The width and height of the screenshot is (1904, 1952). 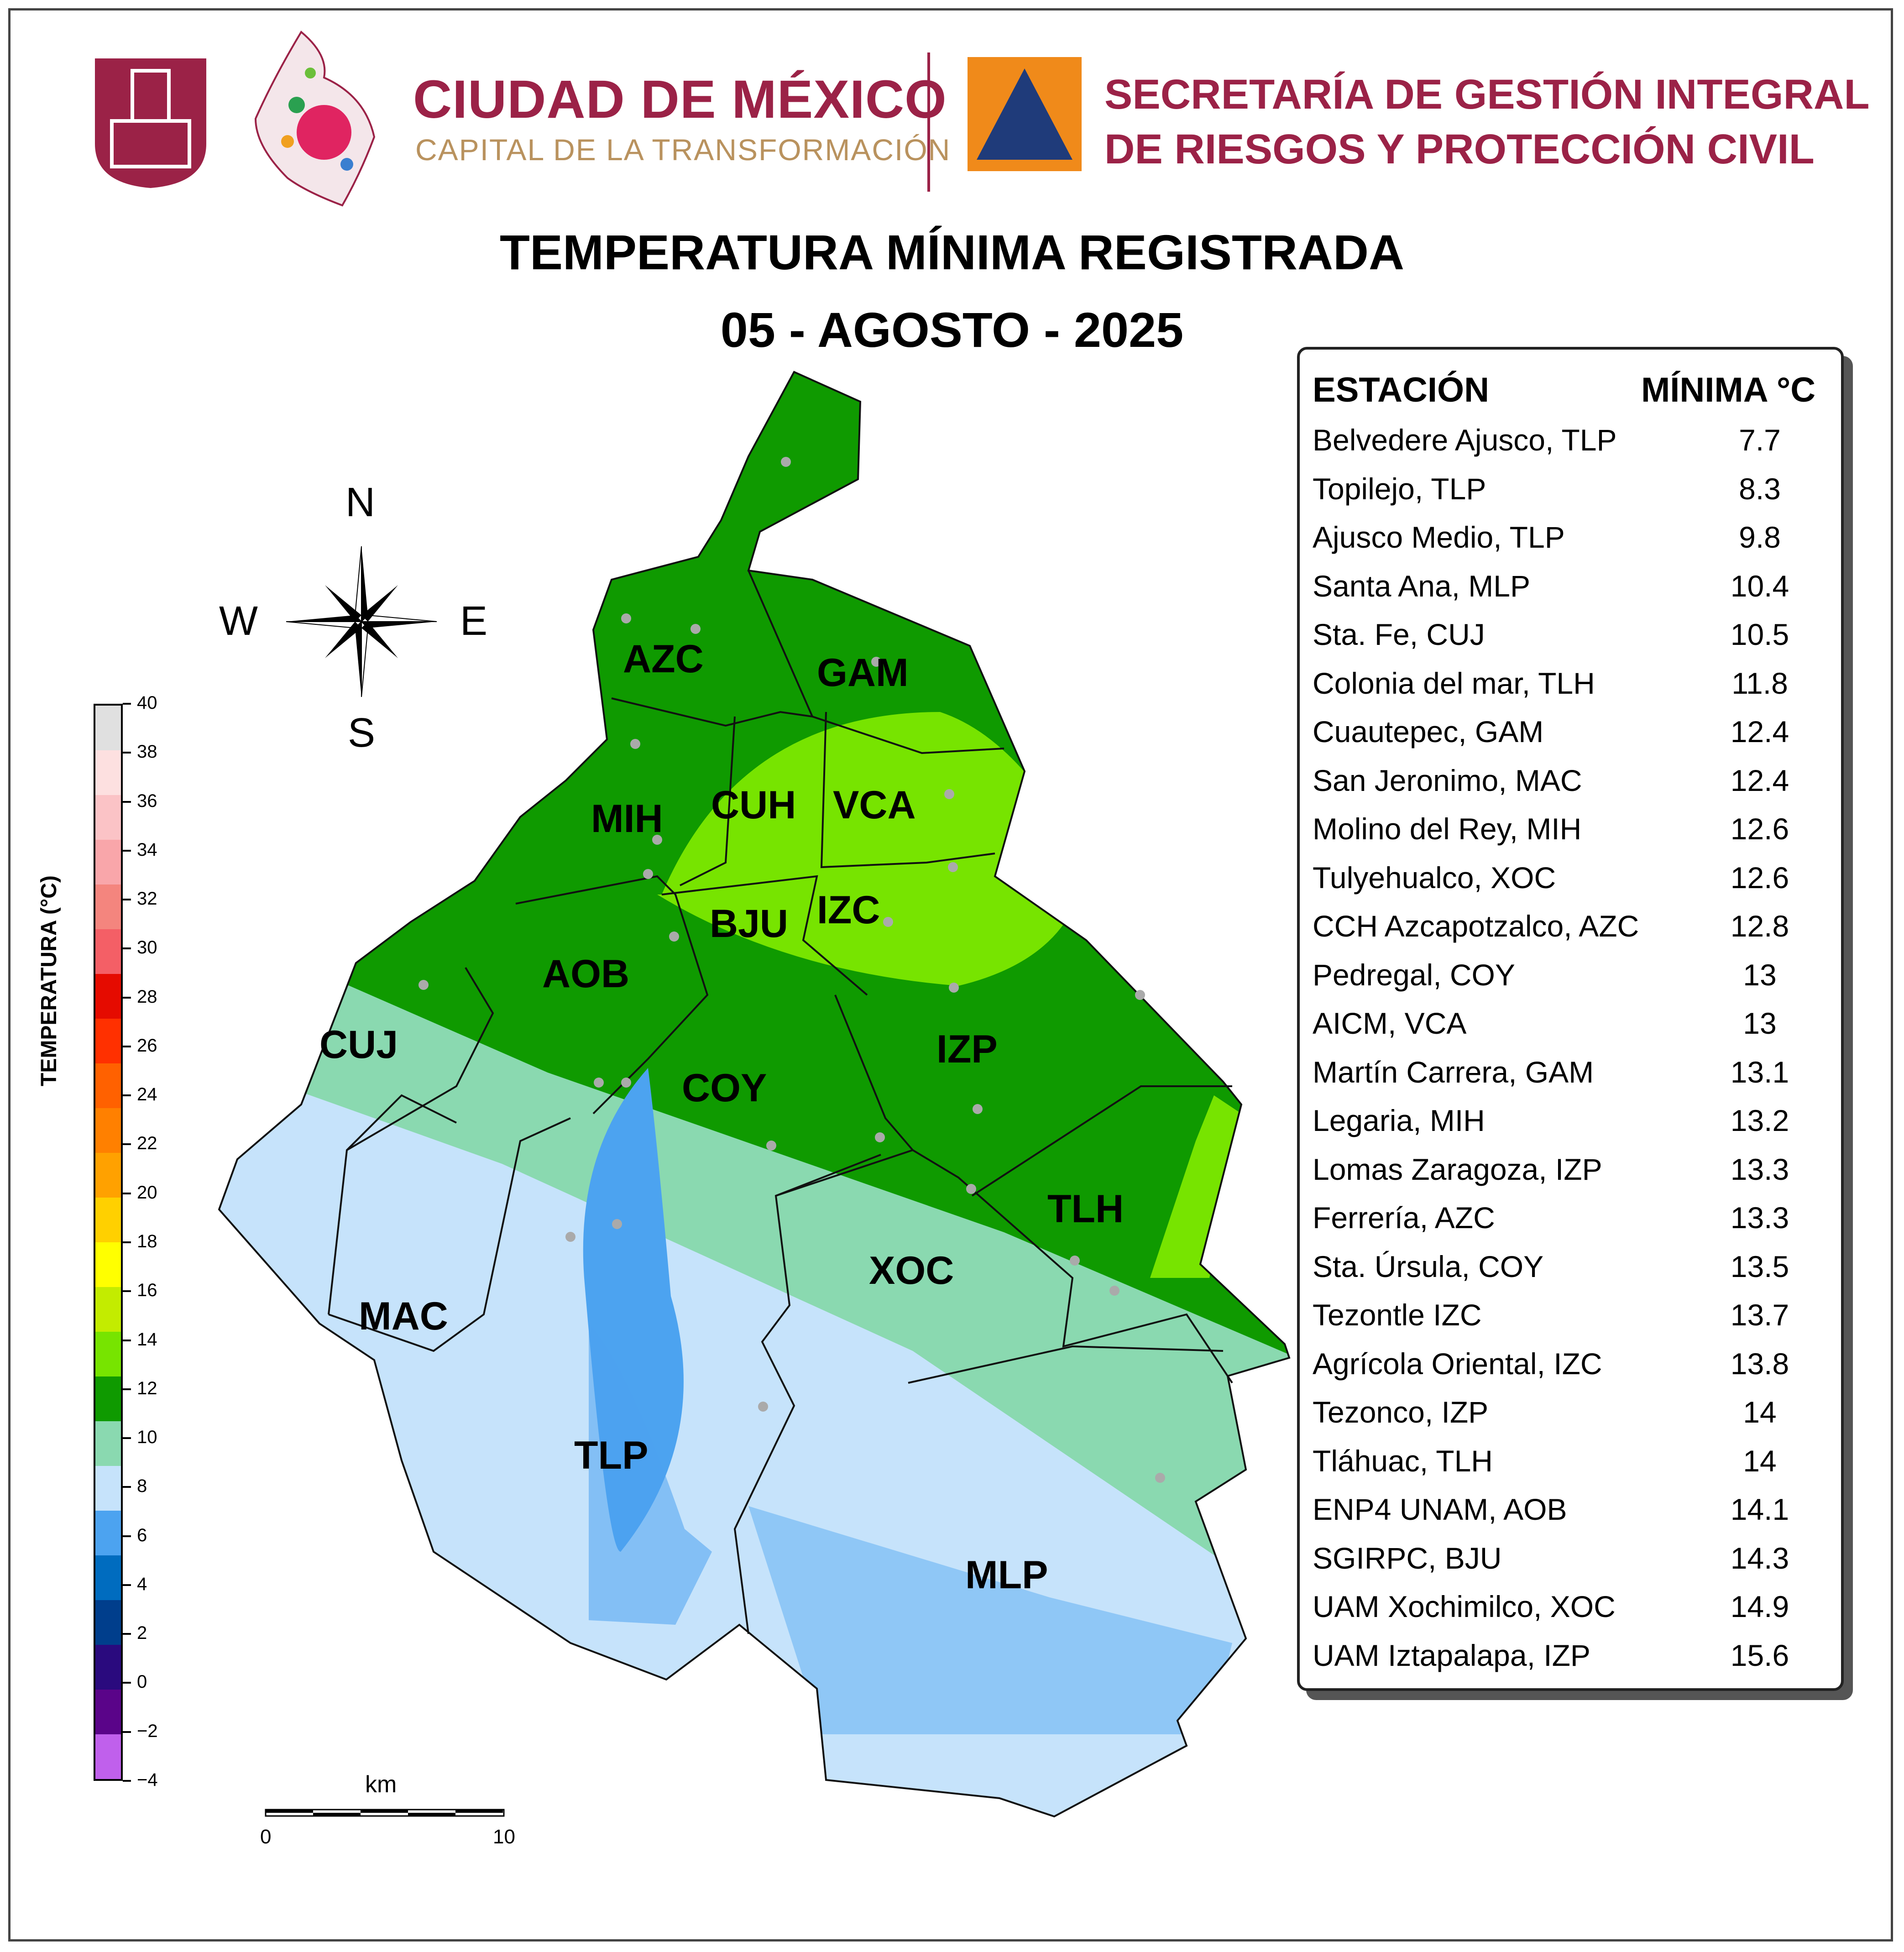 What do you see at coordinates (1573, 1176) in the screenshot?
I see `legend-row: Lomas Zaragoza, IZP 13.3` at bounding box center [1573, 1176].